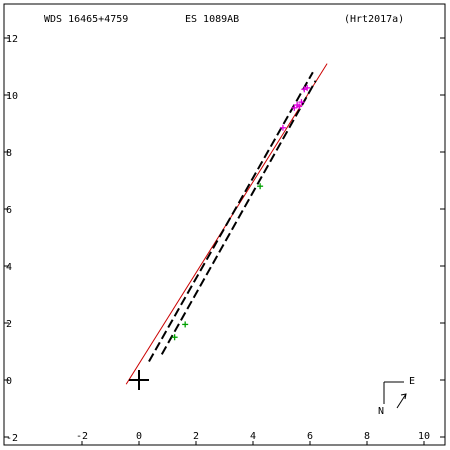  Describe the element at coordinates (196, 436) in the screenshot. I see `x-tick-label: 2` at that location.